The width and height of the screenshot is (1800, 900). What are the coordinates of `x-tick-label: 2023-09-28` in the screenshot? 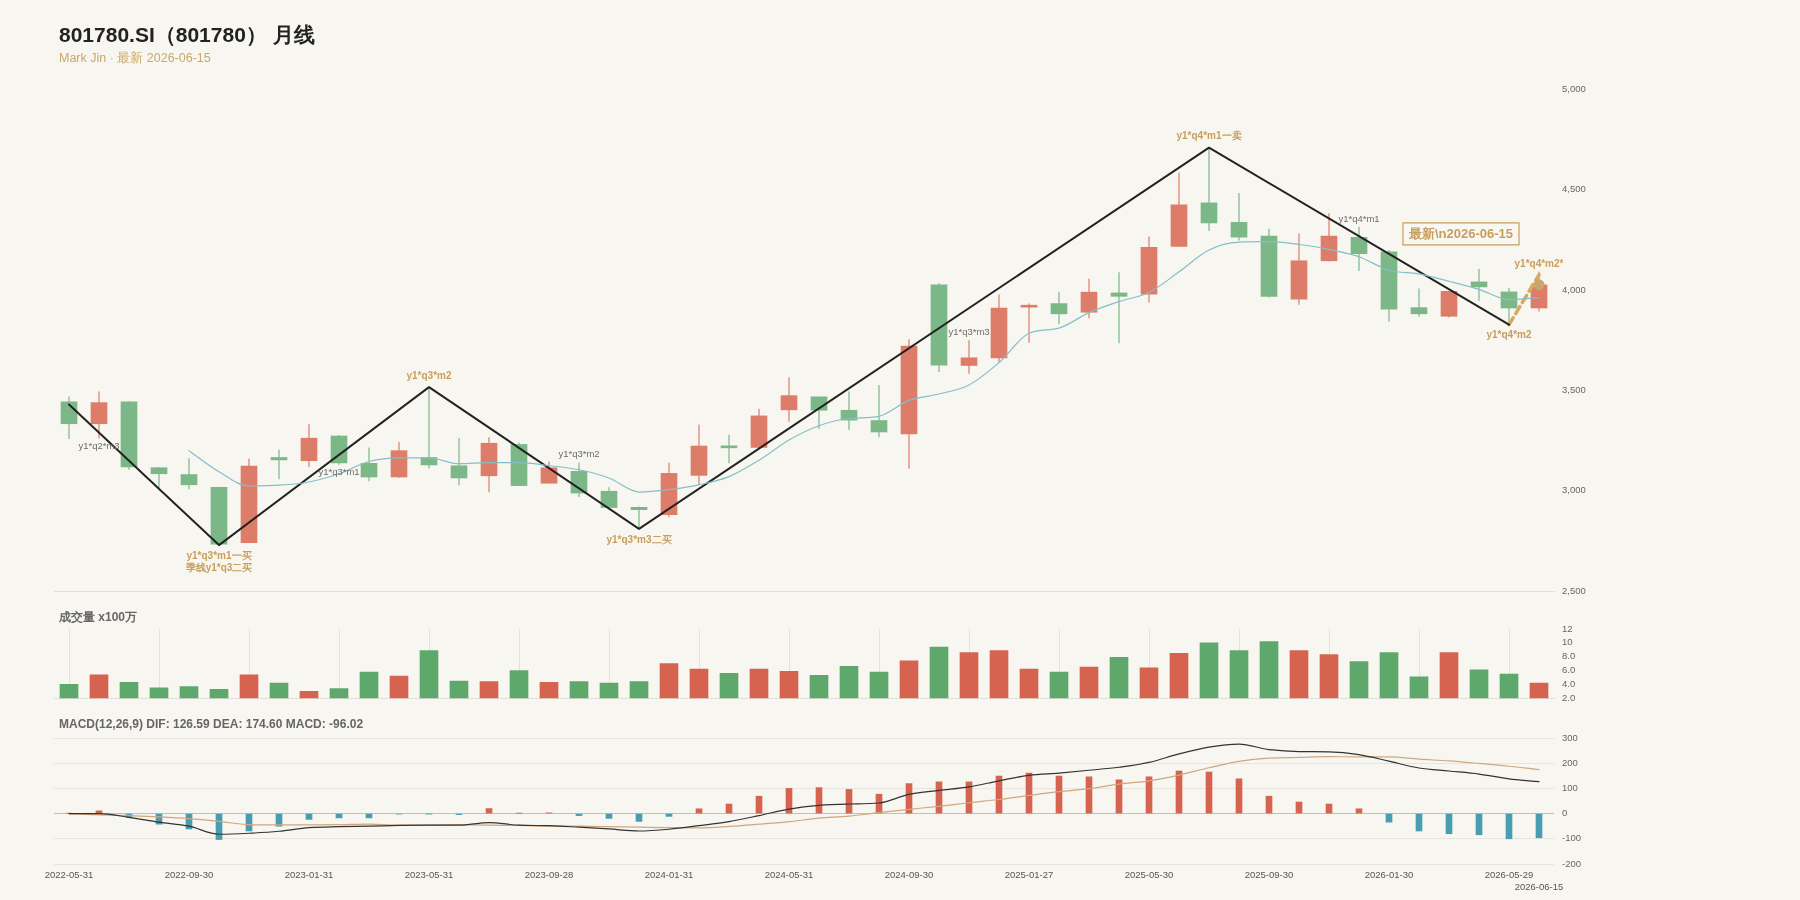 It's located at (549, 875).